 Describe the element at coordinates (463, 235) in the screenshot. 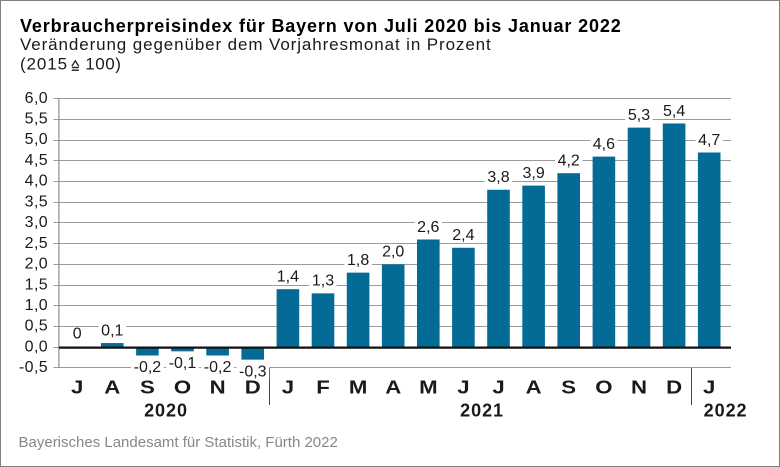

I see `svg-text: 2,4` at that location.